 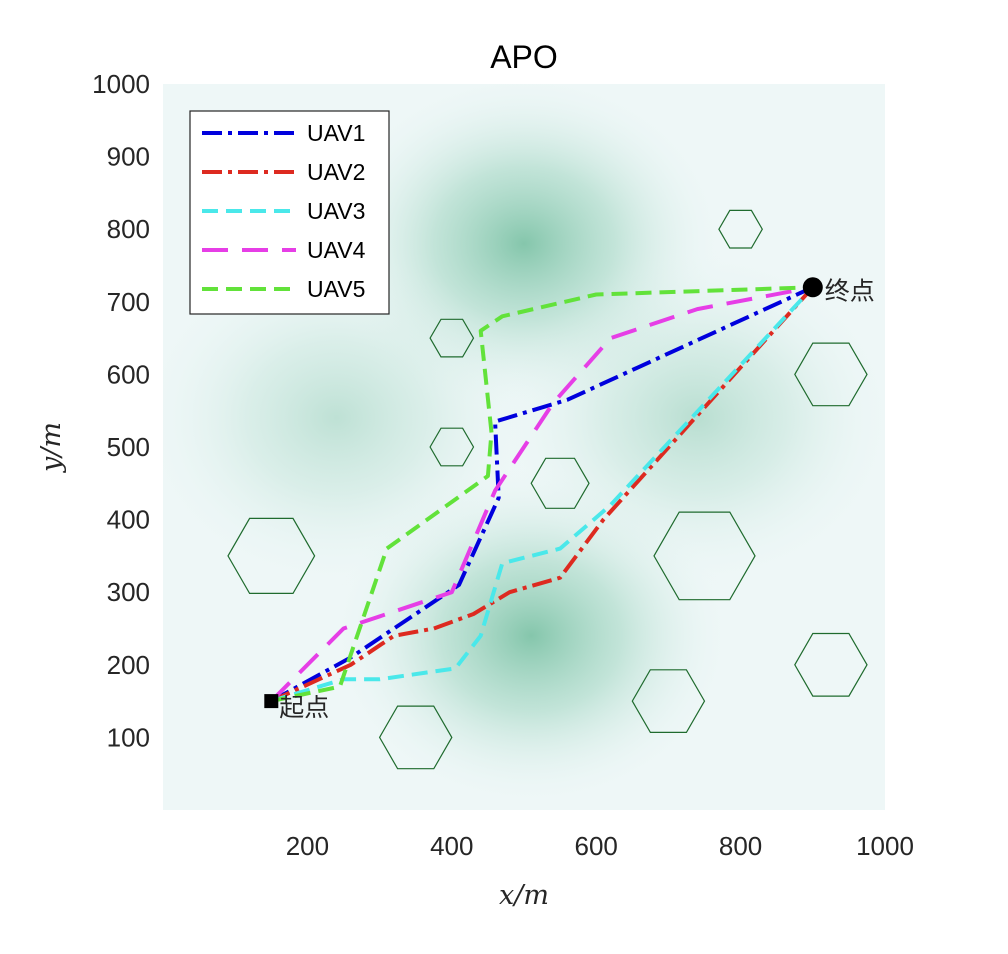 What do you see at coordinates (812, 287) in the screenshot?
I see `end-marker` at bounding box center [812, 287].